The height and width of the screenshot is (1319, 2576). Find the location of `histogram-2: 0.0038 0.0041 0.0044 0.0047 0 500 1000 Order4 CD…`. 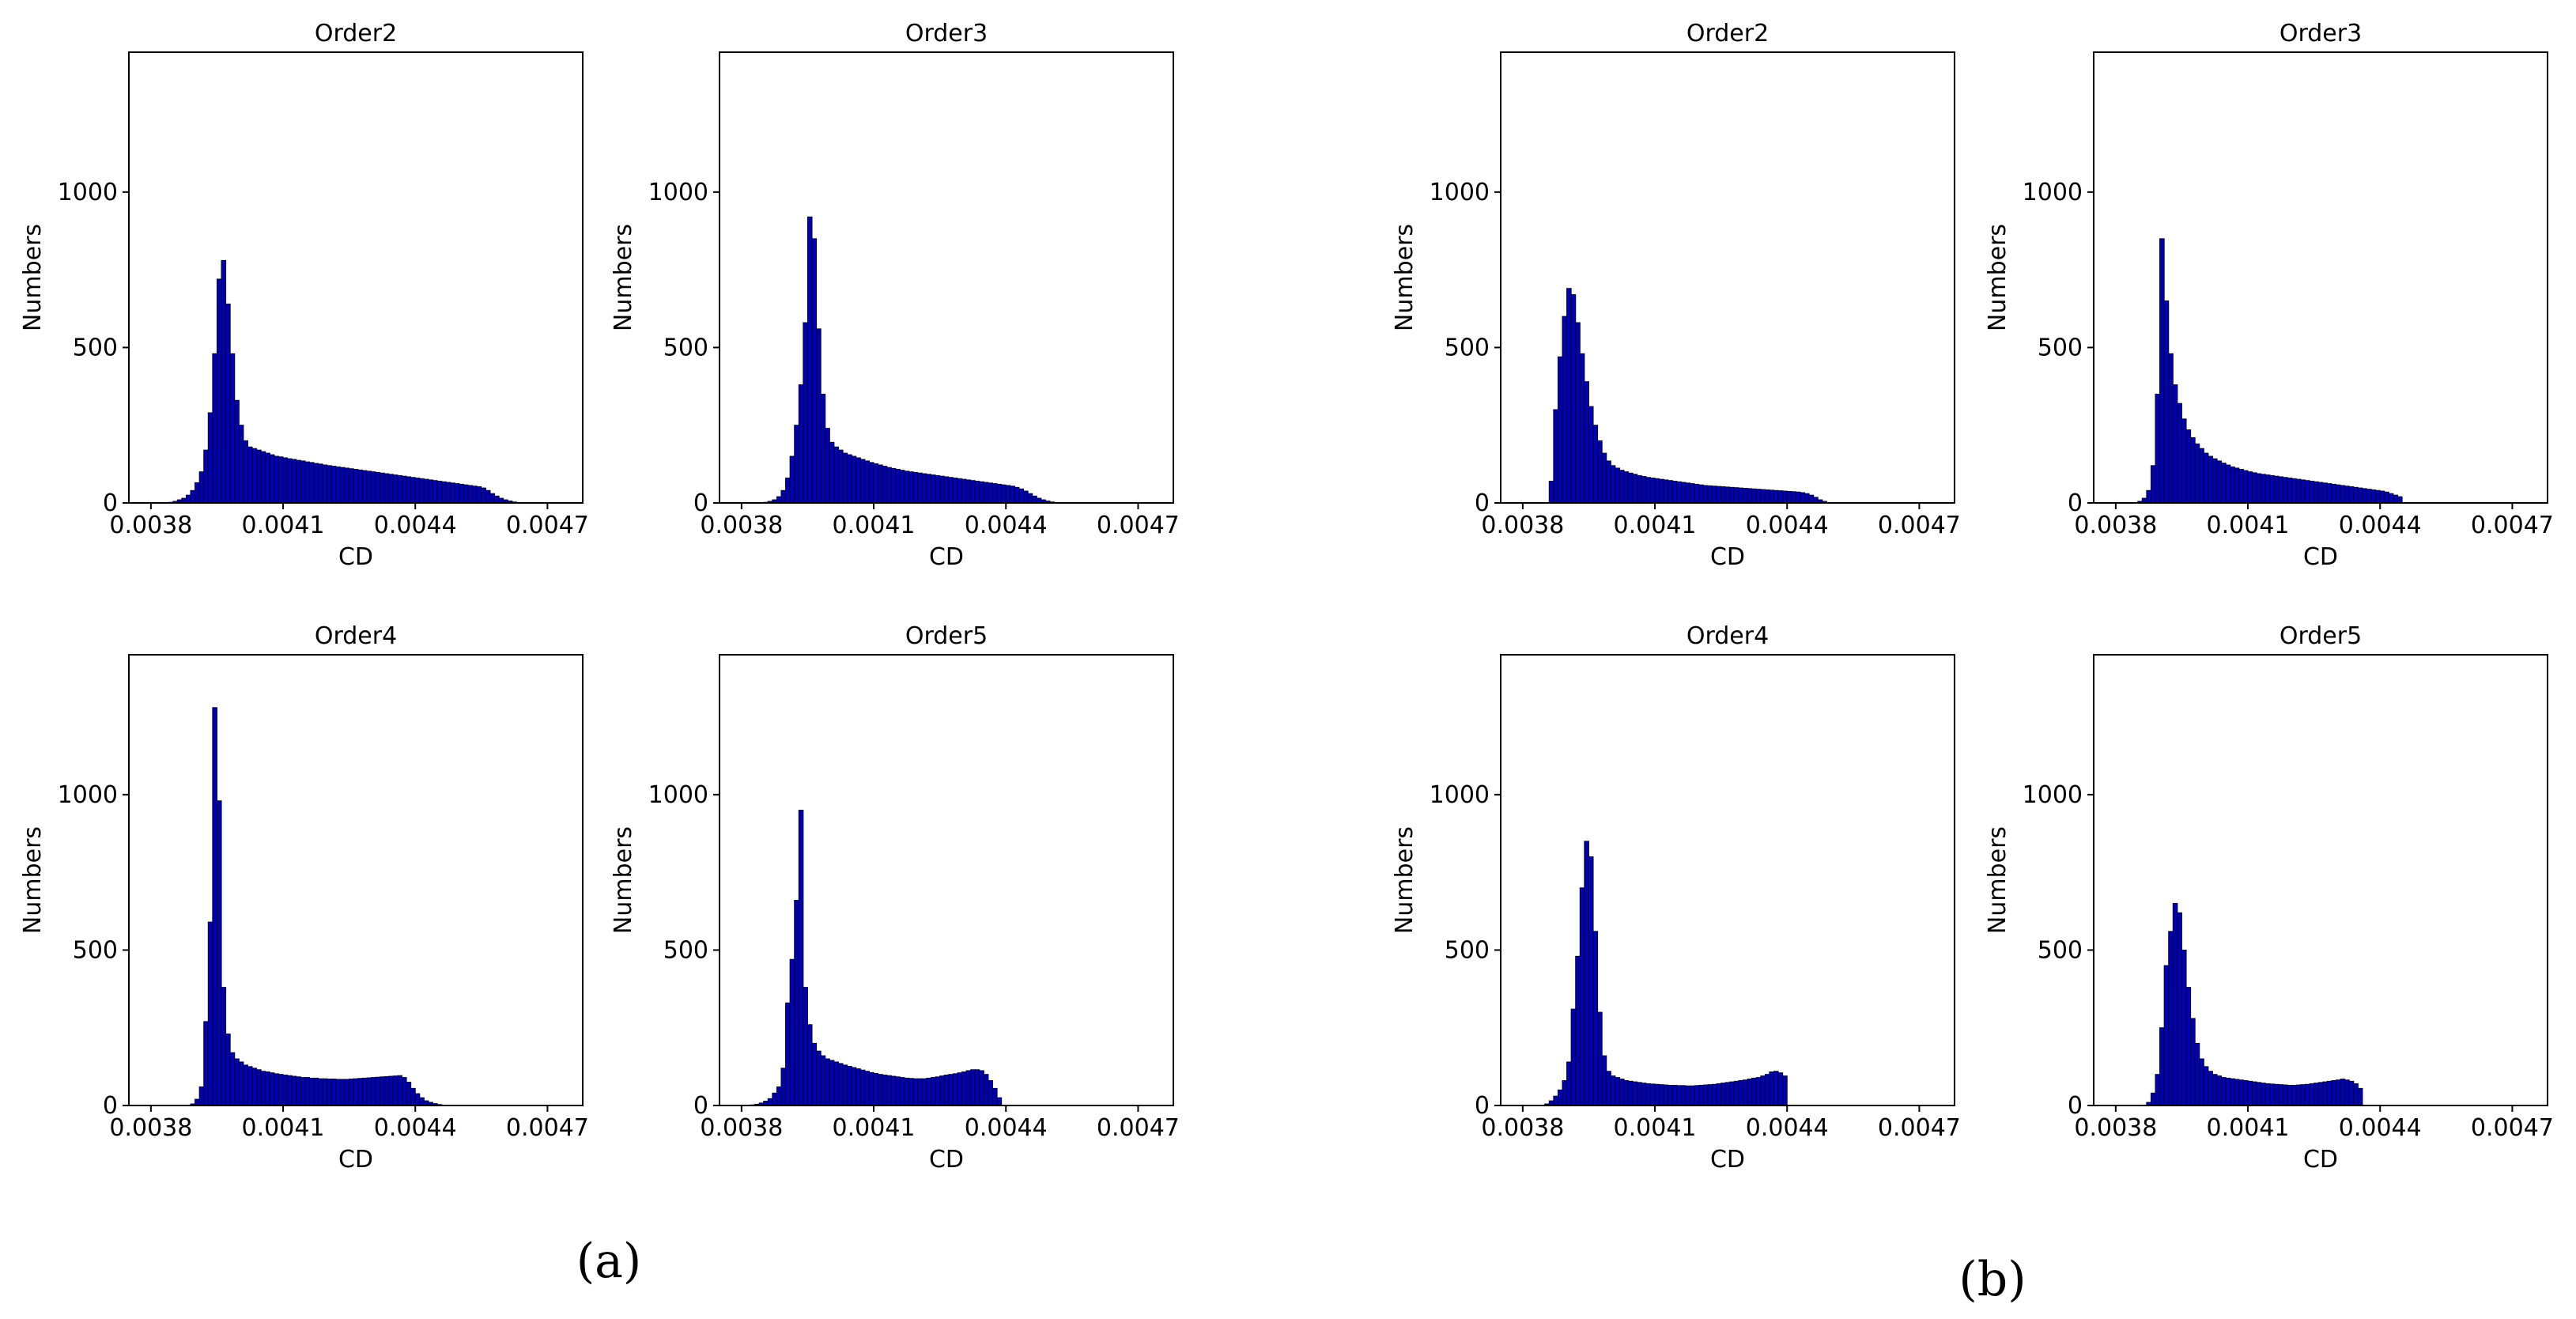

histogram-2: 0.0038 0.0041 0.0044 0.0047 0 500 1000 Order4 CD… is located at coordinates (304, 897).